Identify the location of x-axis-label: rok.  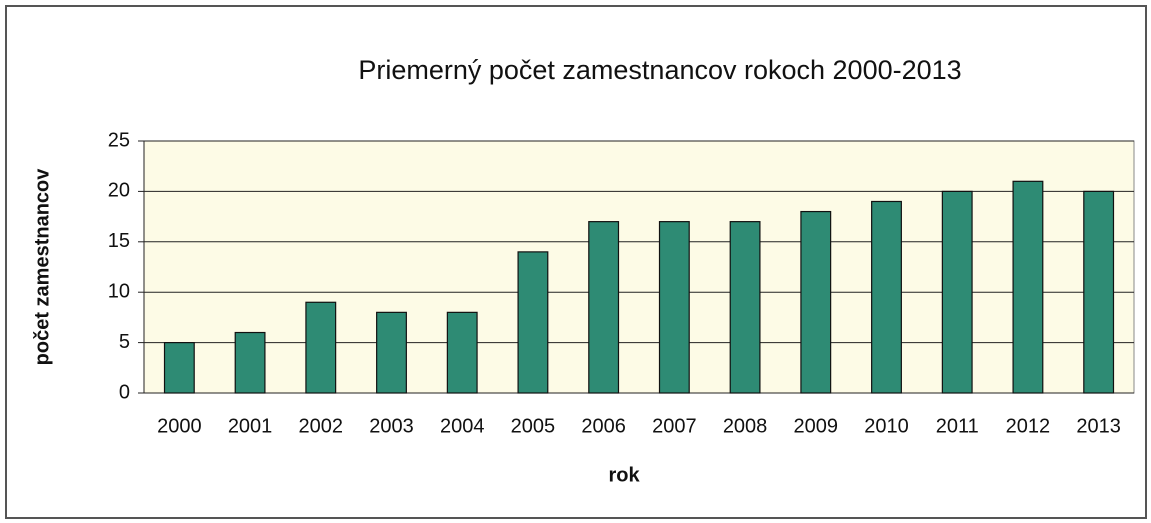
(624, 475).